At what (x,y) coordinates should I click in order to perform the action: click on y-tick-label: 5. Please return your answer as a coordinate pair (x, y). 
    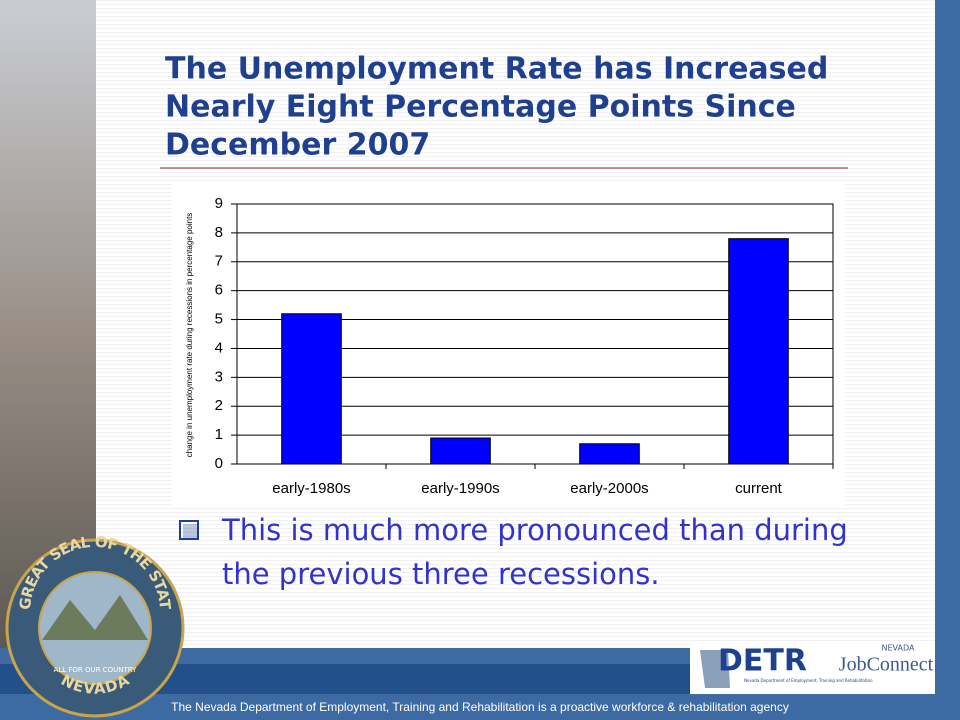
    Looking at the image, I should click on (219, 319).